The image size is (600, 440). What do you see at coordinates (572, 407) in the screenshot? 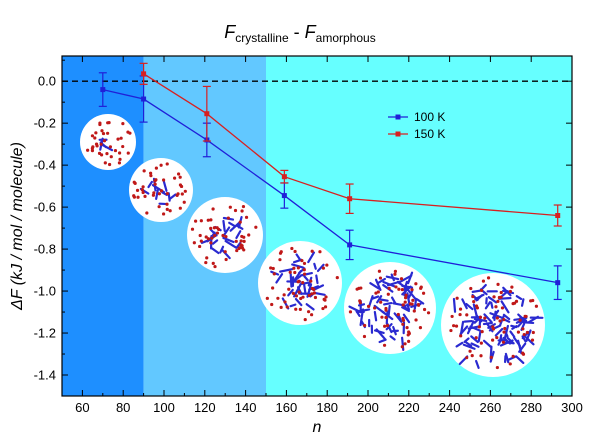
I see `x-tick-label: 300` at bounding box center [572, 407].